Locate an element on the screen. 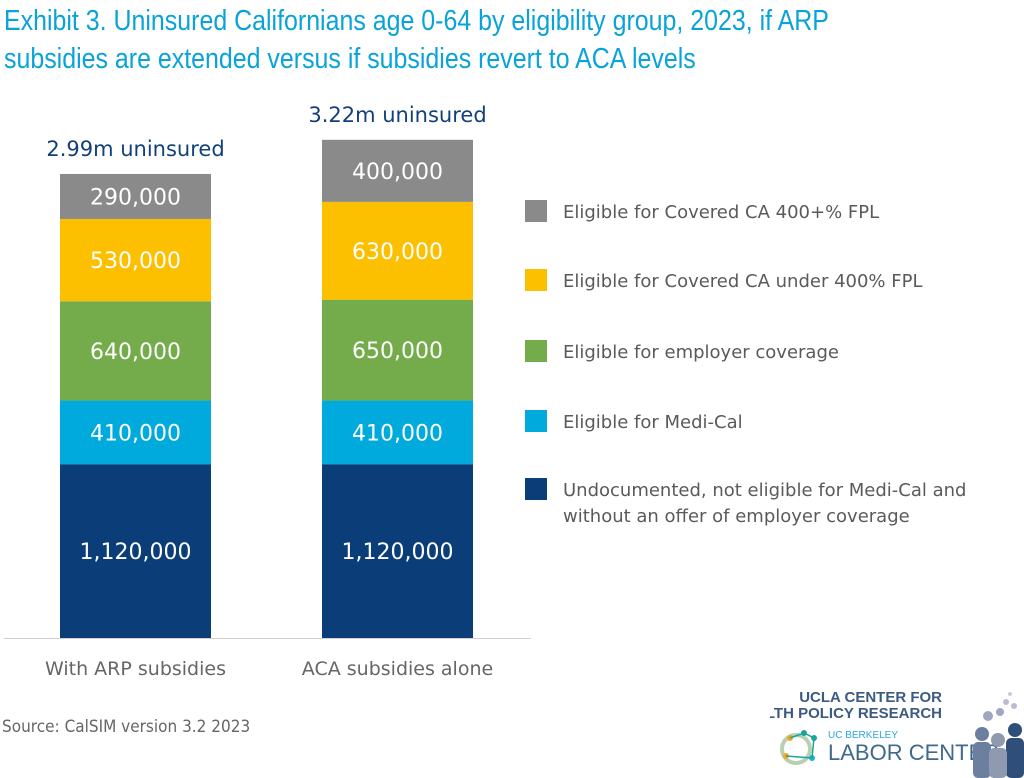 The image size is (1024, 778). berkeley-small-text: UC BERKELEY is located at coordinates (863, 735).